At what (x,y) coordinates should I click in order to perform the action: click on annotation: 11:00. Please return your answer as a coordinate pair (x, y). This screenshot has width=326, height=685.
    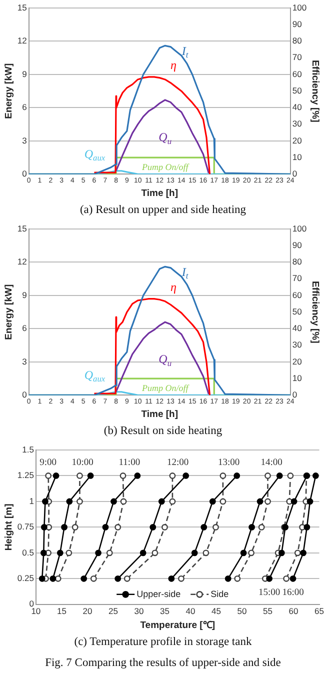
    Looking at the image, I should click on (129, 463).